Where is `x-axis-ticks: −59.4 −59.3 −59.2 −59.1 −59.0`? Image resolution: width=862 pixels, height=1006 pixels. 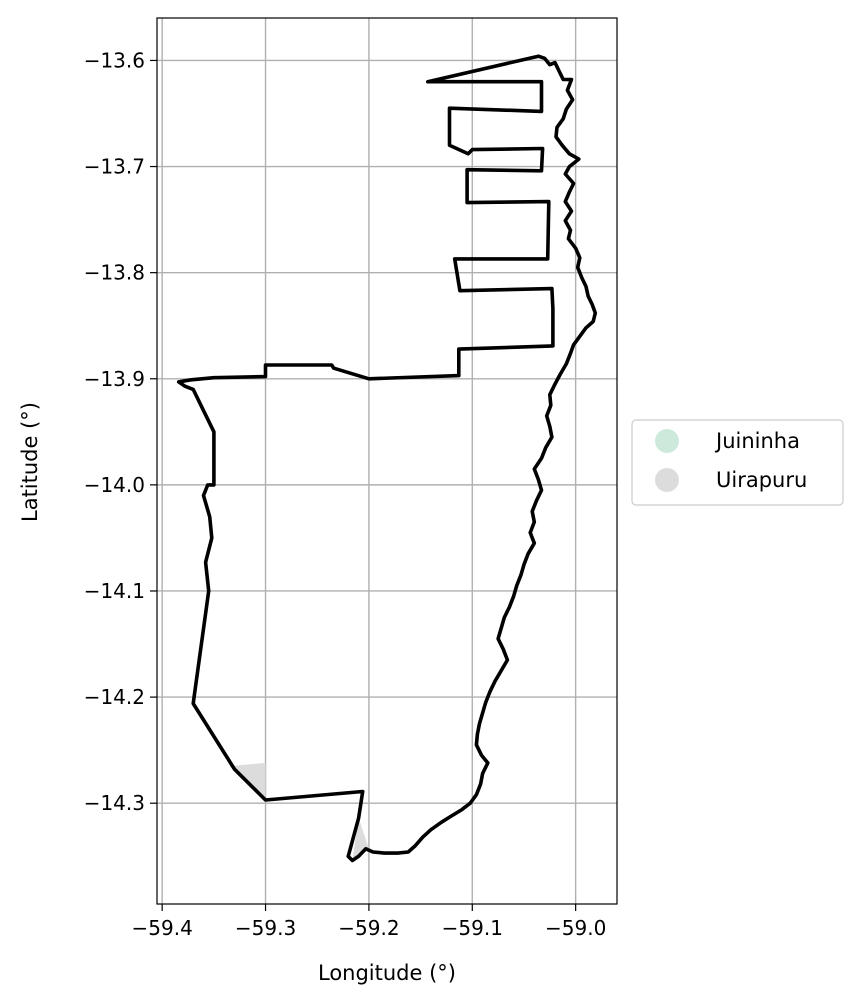 x-axis-ticks: −59.4 −59.3 −59.2 −59.1 −59.0 is located at coordinates (369, 922).